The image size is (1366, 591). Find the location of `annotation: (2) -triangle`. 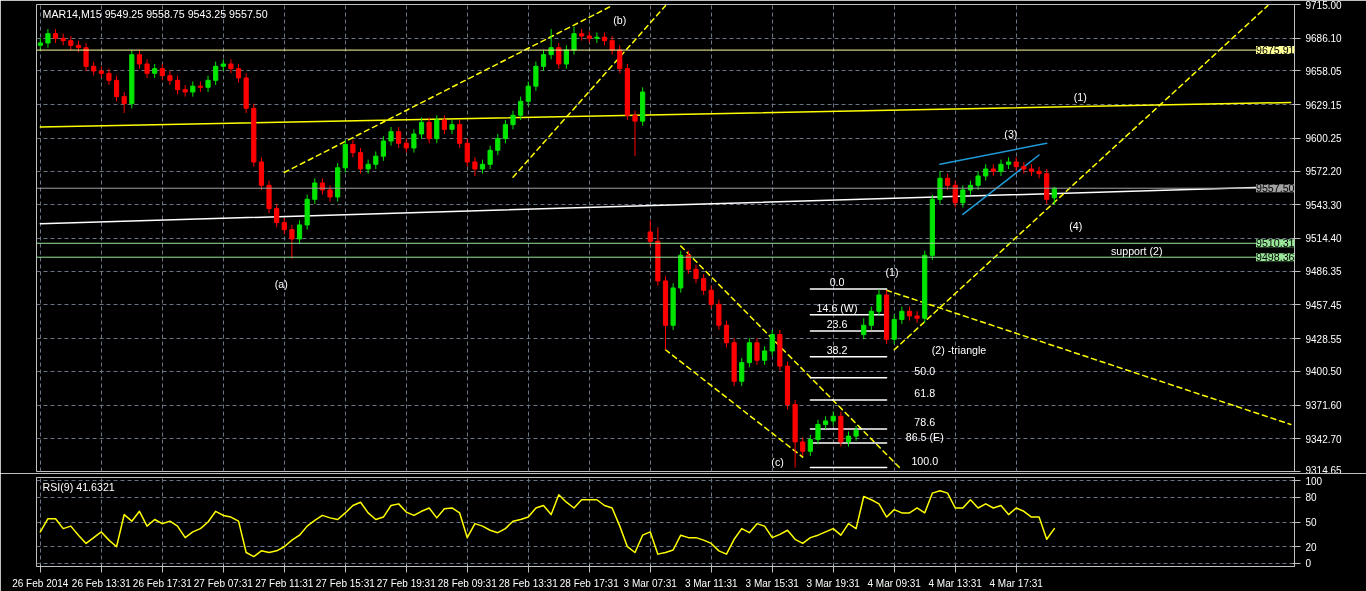

annotation: (2) -triangle is located at coordinates (959, 349).